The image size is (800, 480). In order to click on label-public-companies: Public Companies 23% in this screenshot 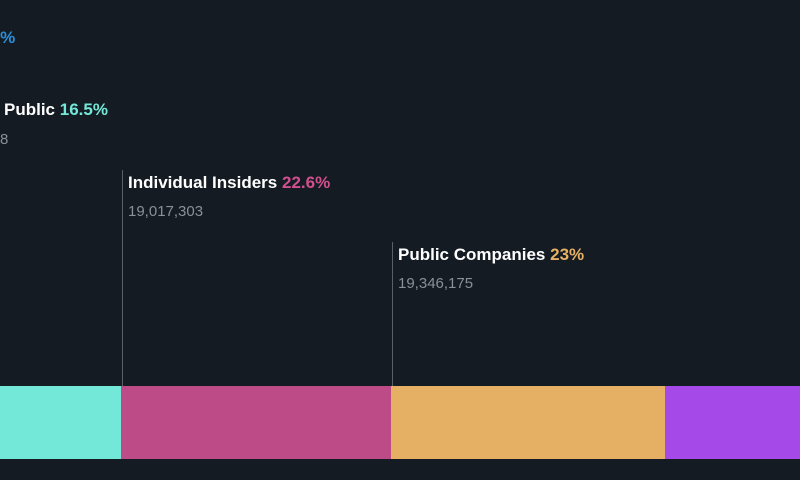, I will do `click(491, 255)`.